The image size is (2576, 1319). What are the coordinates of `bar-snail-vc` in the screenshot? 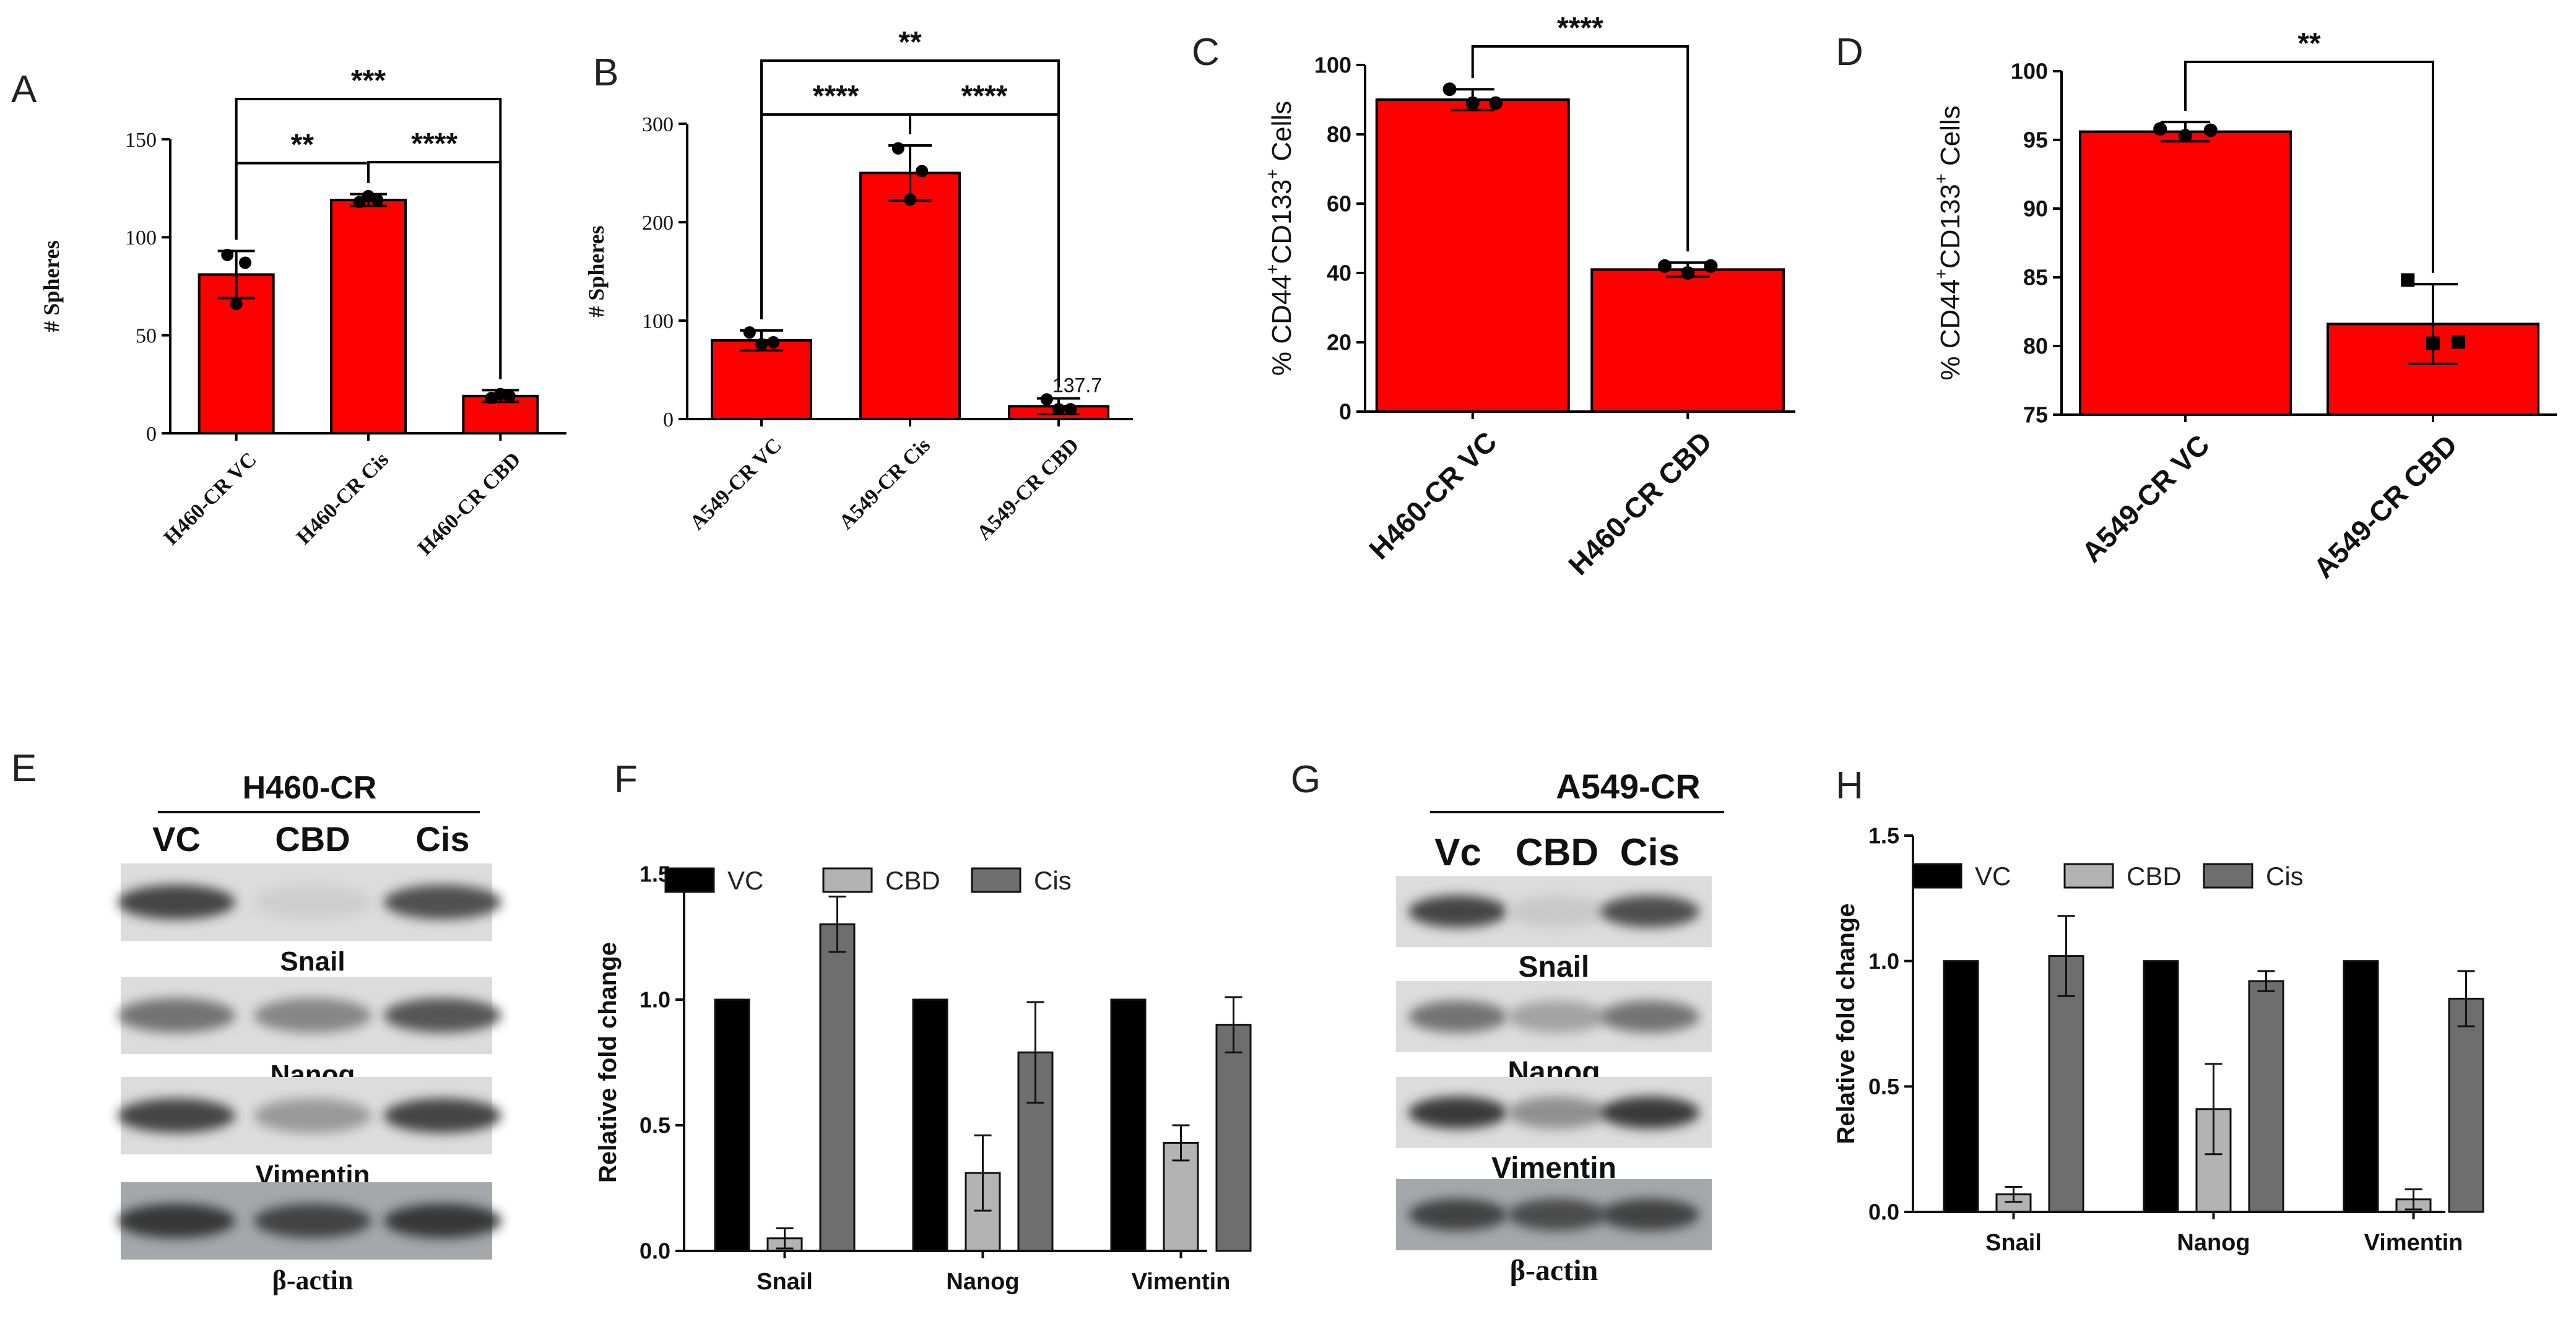 It's located at (1961, 1086).